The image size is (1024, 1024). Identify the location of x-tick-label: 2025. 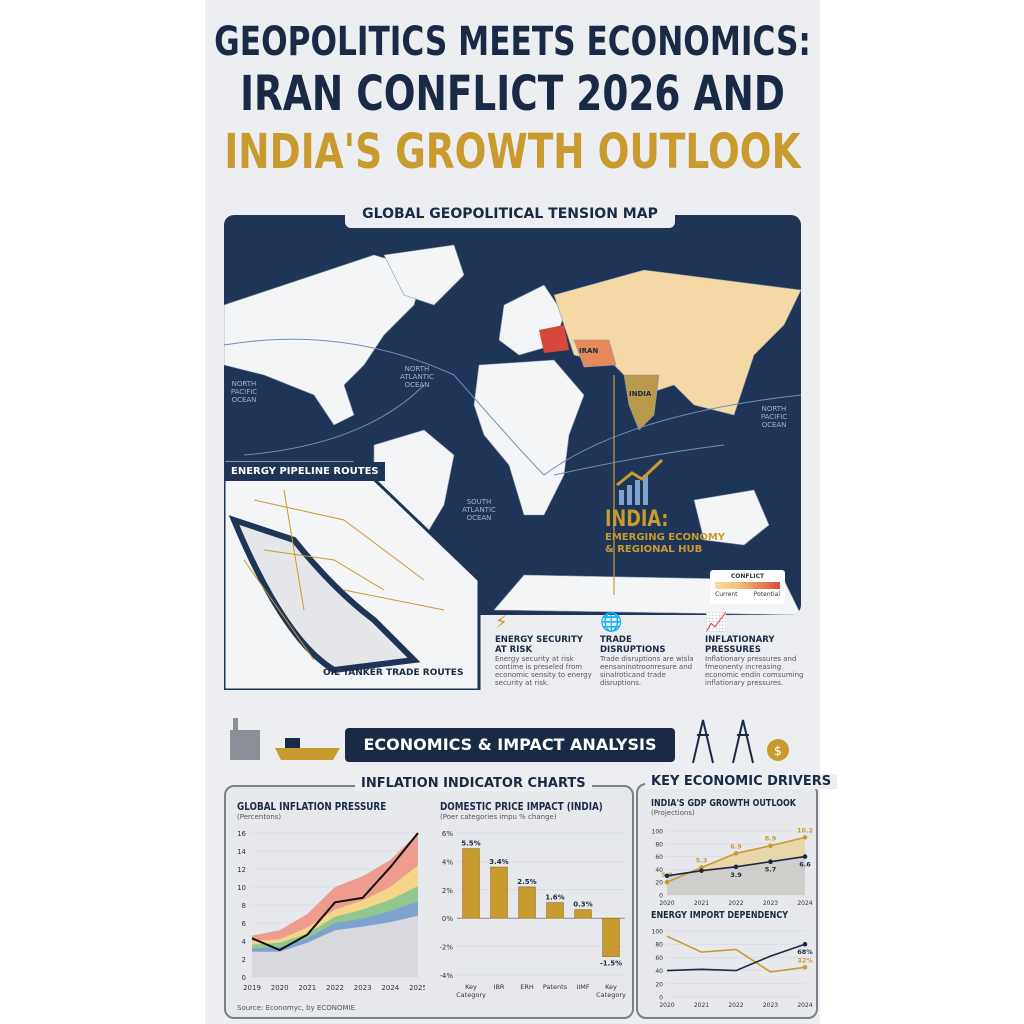
(417, 988).